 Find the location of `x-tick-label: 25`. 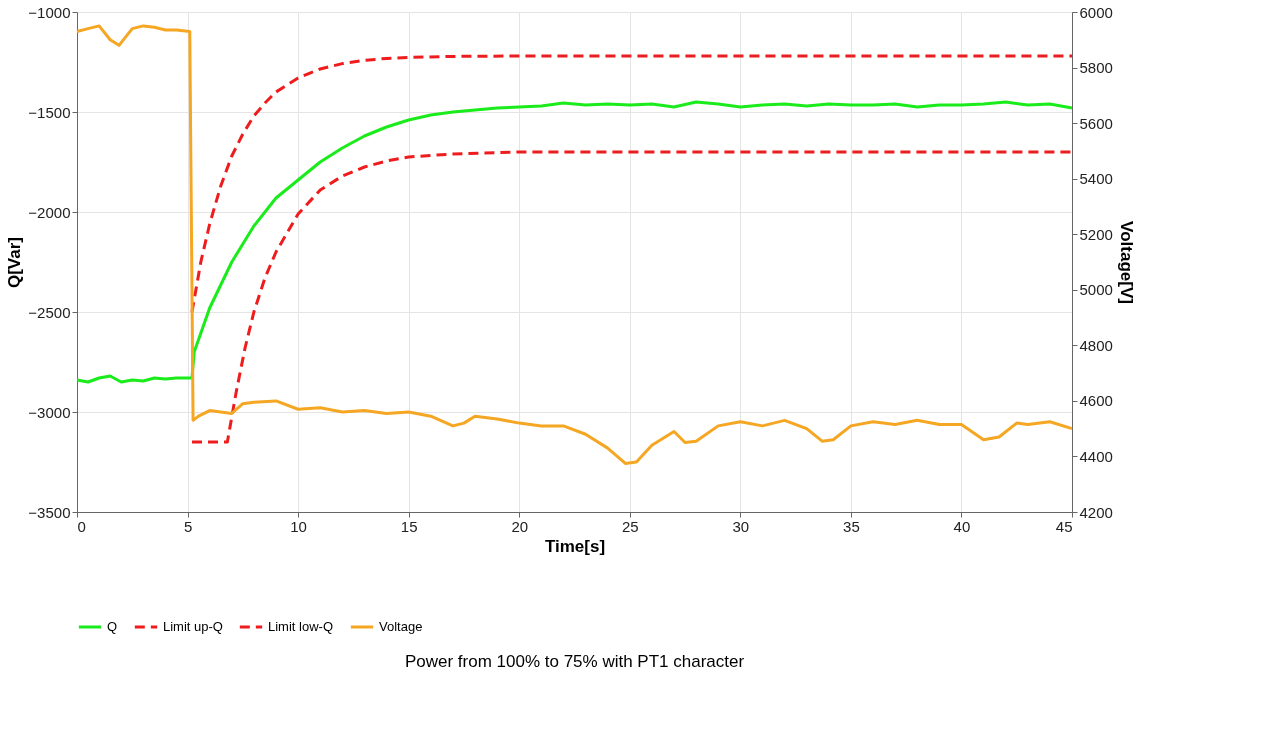

x-tick-label: 25 is located at coordinates (630, 526).